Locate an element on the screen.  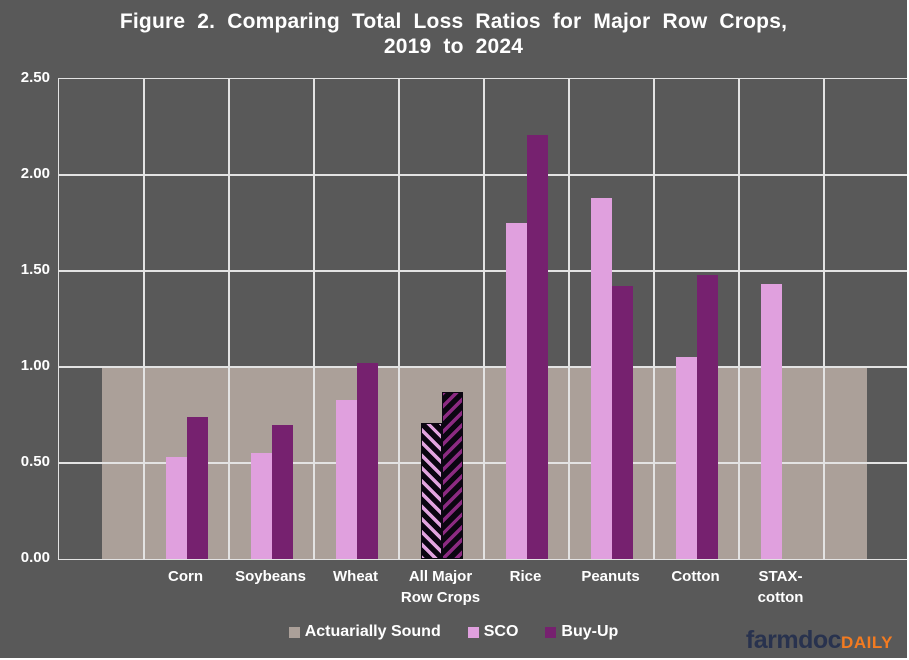
x-category-label: Rice is located at coordinates (526, 576).